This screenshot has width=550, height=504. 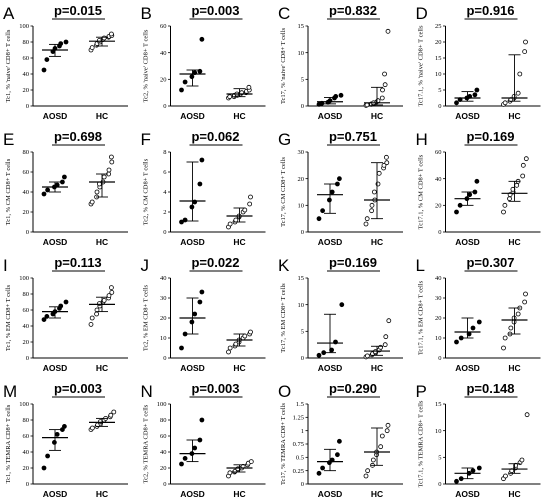 What do you see at coordinates (300, 458) in the screenshot?
I see `y-tick-label: 0.5` at bounding box center [300, 458].